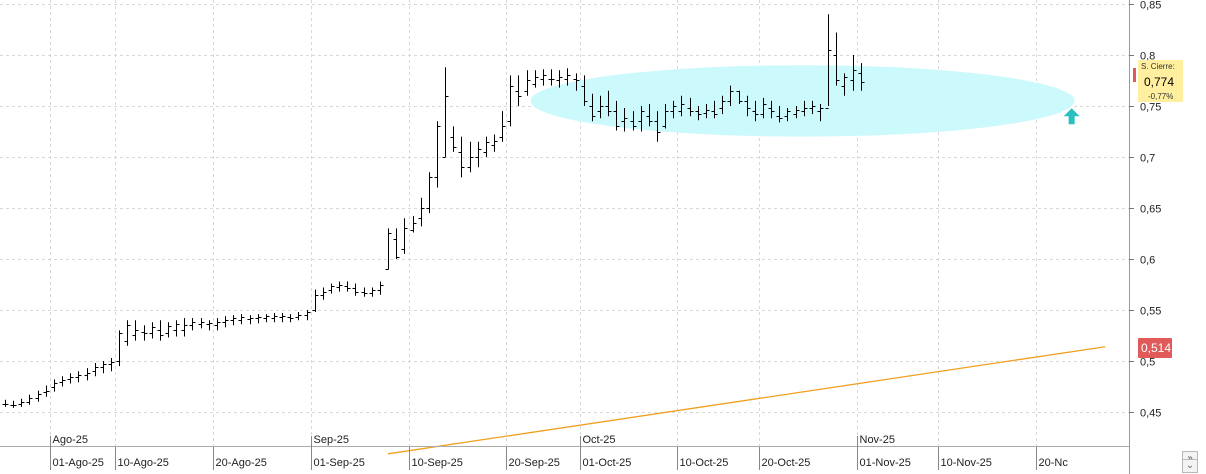 The height and width of the screenshot is (474, 1206). What do you see at coordinates (1150, 210) in the screenshot?
I see `y-tick-label: 0,65` at bounding box center [1150, 210].